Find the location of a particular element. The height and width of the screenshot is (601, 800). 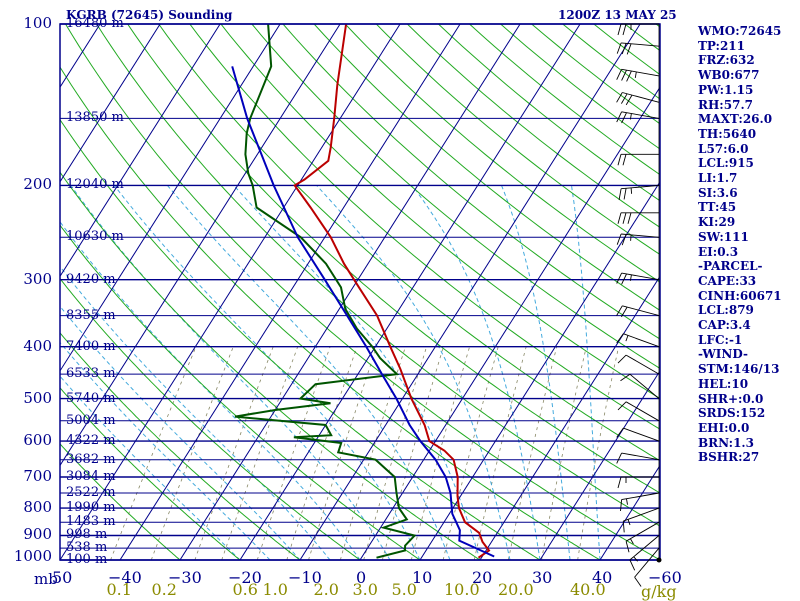

mixing-ratio-label: 0.6 is located at coordinates (245, 590).